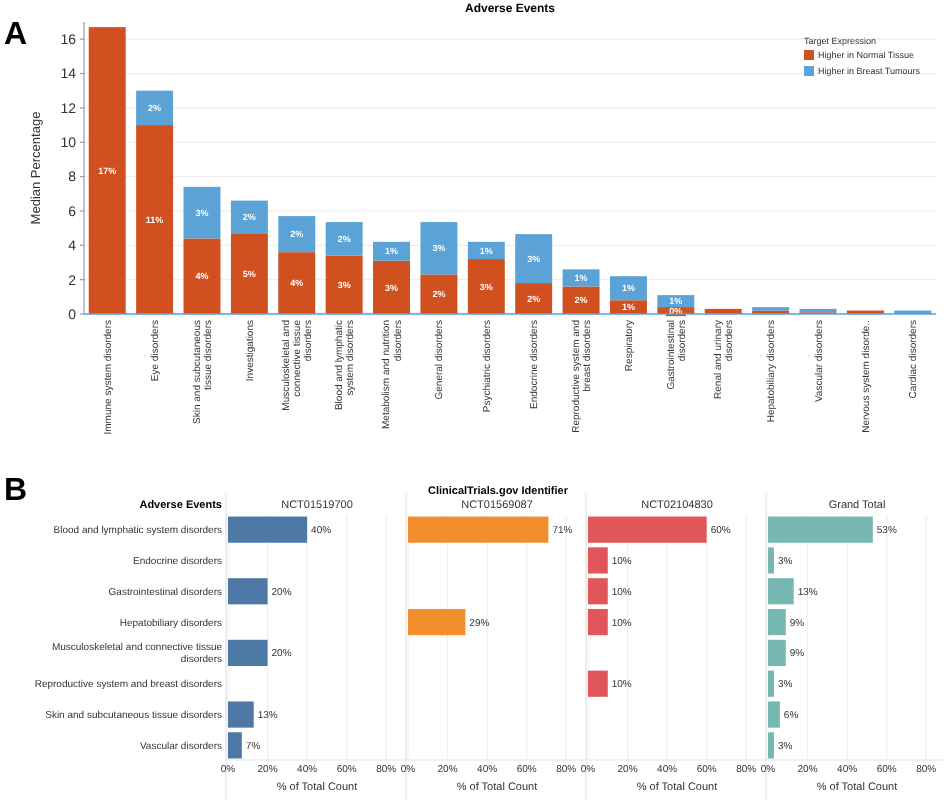  What do you see at coordinates (16, 491) in the screenshot?
I see `text: B` at bounding box center [16, 491].